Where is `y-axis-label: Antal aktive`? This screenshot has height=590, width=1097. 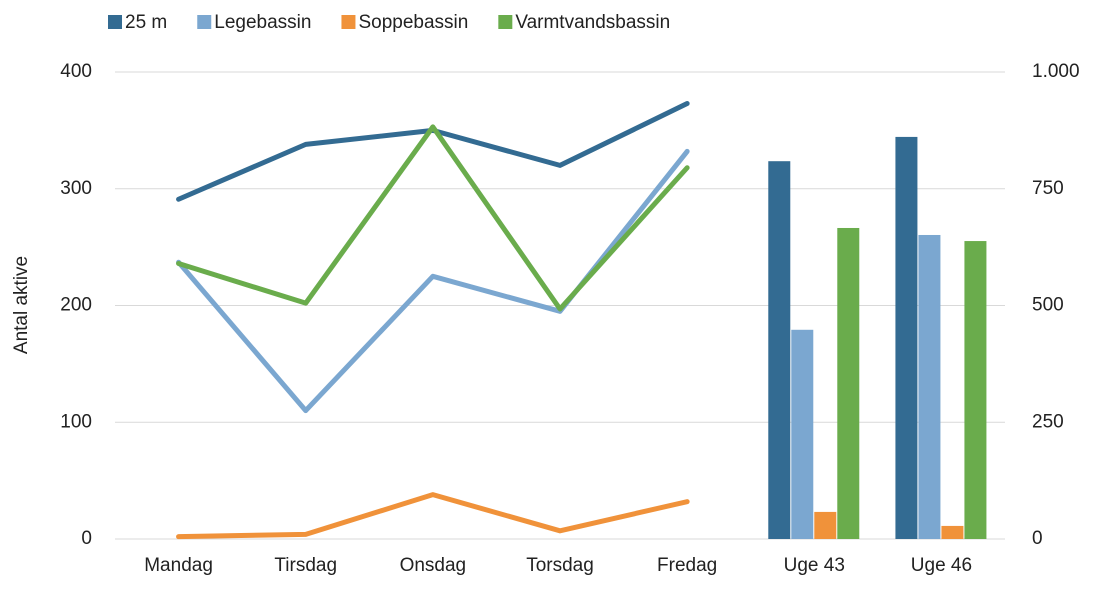 y-axis-label: Antal aktive is located at coordinates (21, 305).